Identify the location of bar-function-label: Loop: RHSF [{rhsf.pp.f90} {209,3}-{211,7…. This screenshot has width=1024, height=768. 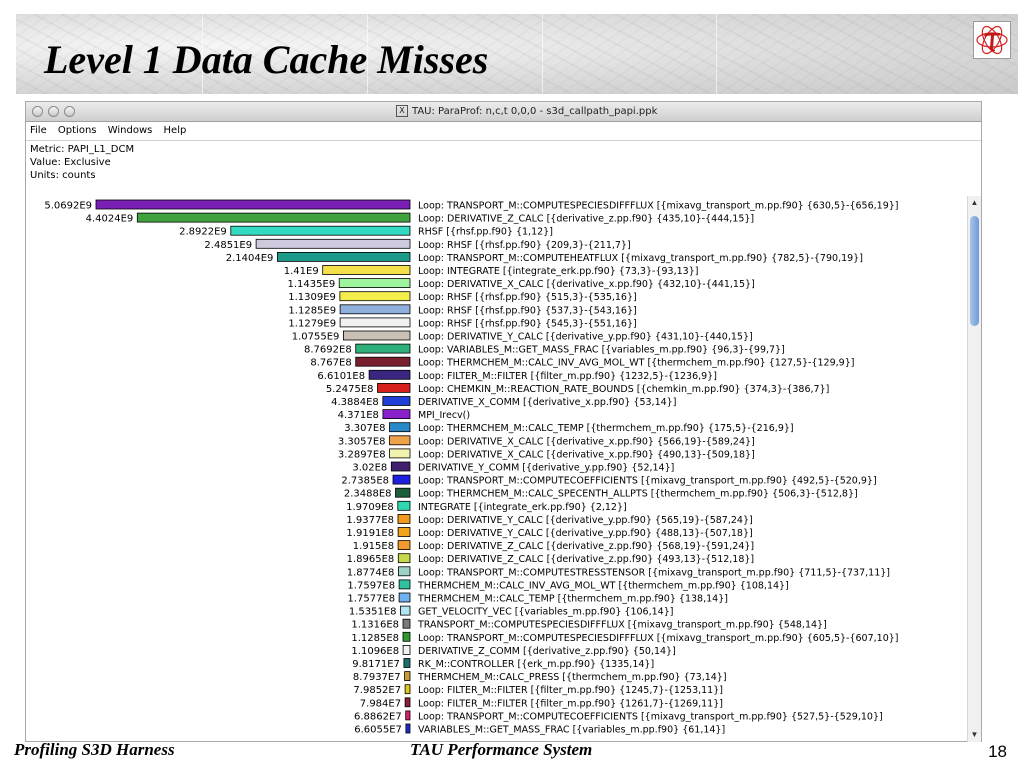
(524, 245).